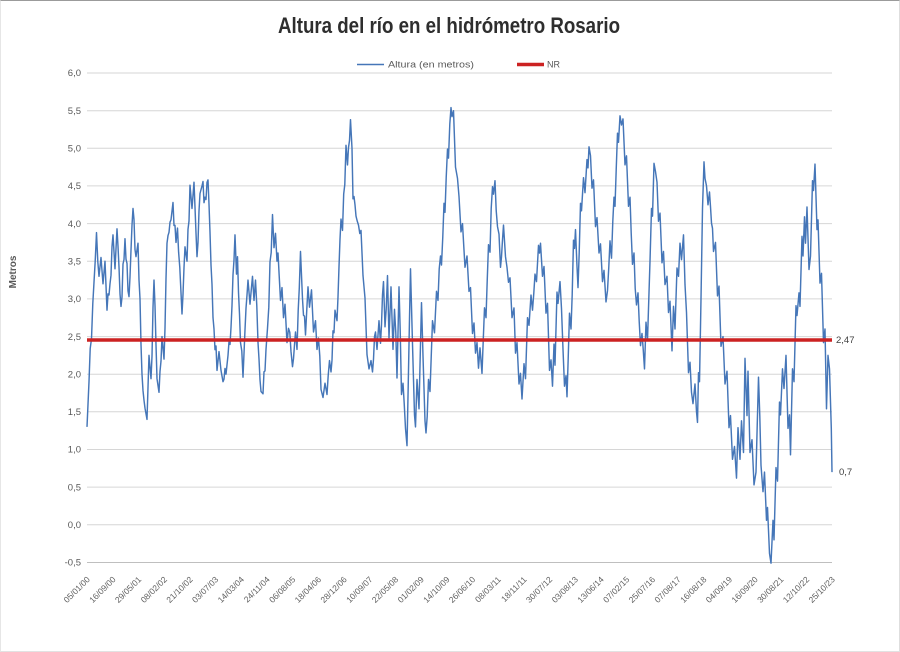 The width and height of the screenshot is (900, 652). I want to click on svg-text: 03/07/03, so click(205, 589).